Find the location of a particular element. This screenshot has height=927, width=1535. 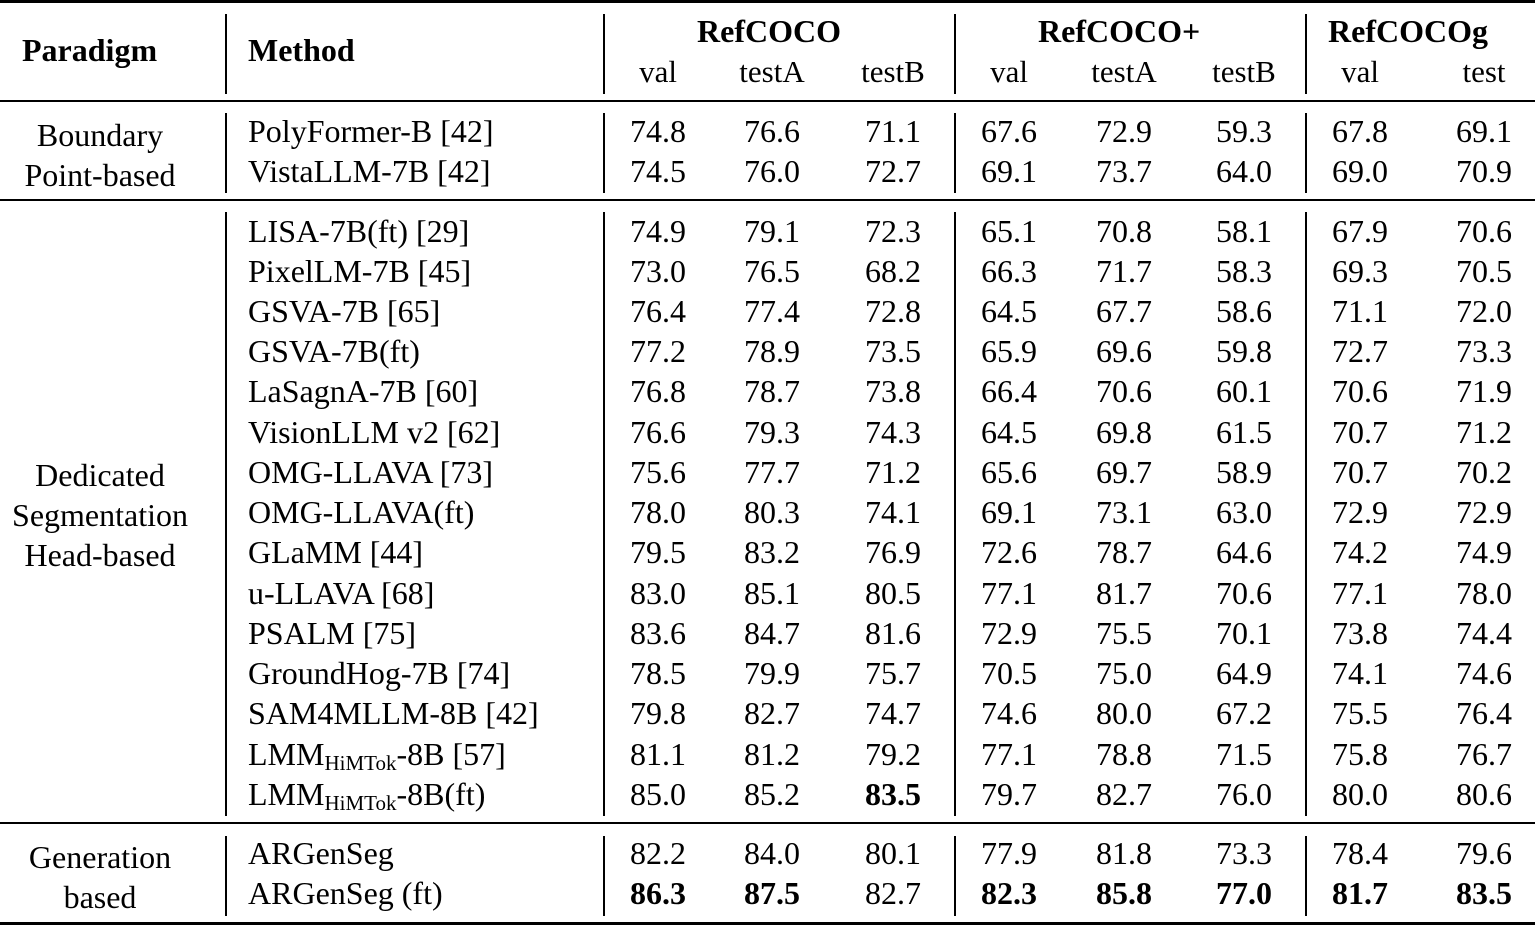

value-cell: 73.0 is located at coordinates (658, 271).